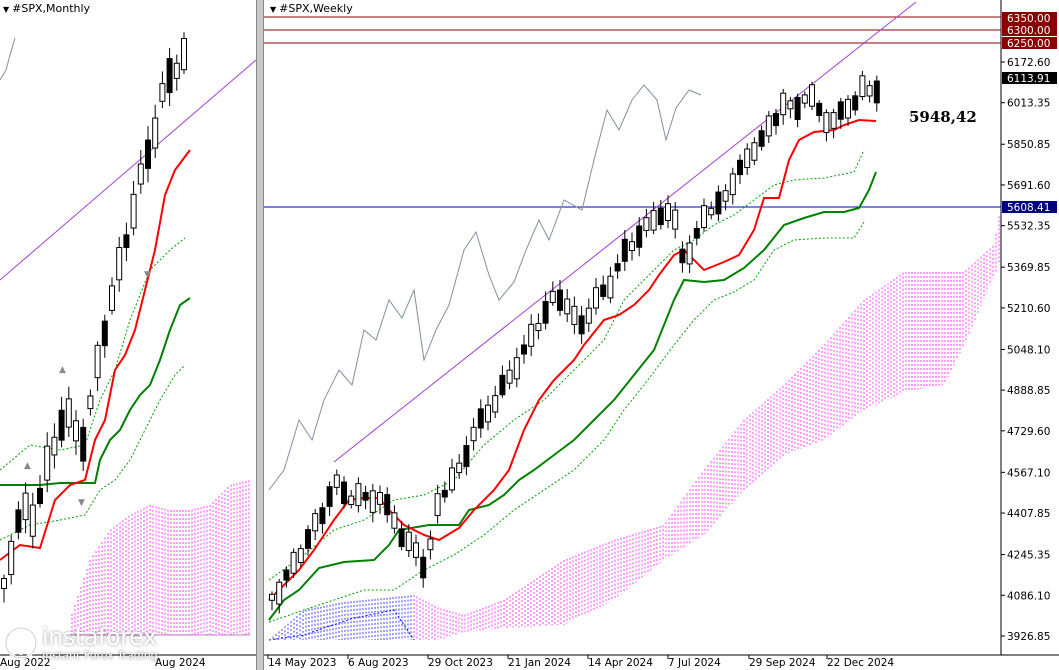 This screenshot has height=670, width=1059. What do you see at coordinates (147, 275) in the screenshot?
I see `fractal-arrow-icon: ▼` at bounding box center [147, 275].